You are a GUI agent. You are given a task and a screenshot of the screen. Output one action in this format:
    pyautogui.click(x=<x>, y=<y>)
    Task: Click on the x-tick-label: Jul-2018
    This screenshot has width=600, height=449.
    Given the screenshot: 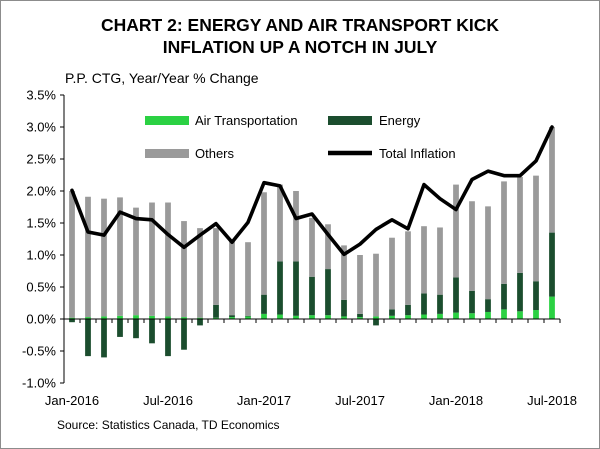 What is the action you would take?
    pyautogui.click(x=552, y=400)
    